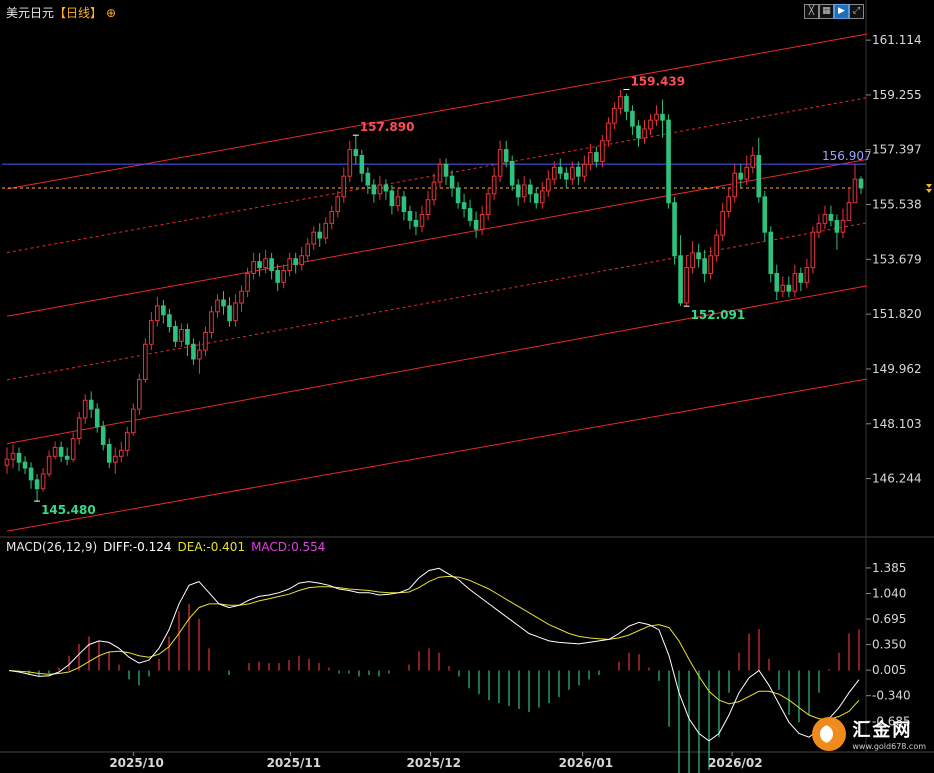 This screenshot has height=773, width=934. What do you see at coordinates (78, 13) in the screenshot?
I see `period-label: 【日线】` at bounding box center [78, 13].